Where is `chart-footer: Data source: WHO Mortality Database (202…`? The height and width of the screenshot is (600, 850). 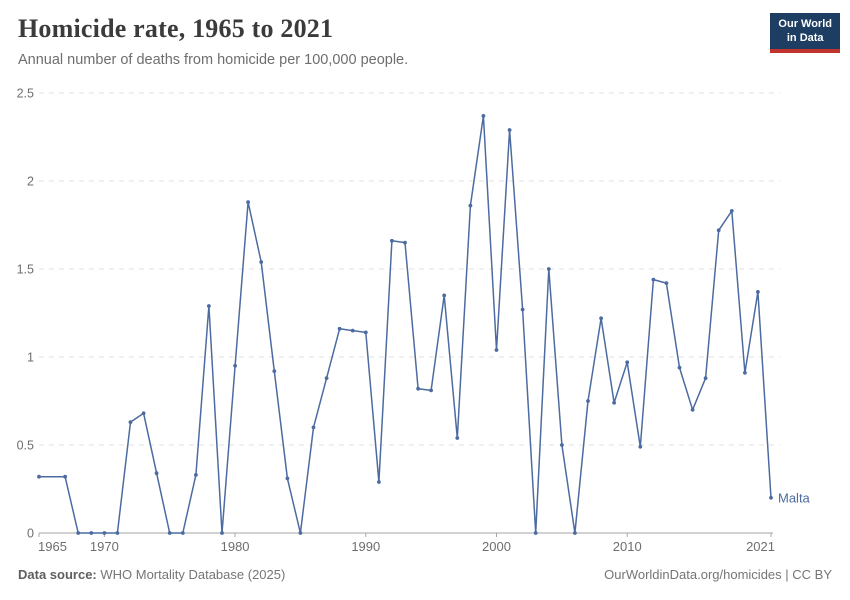 chart-footer: Data source: WHO Mortality Database (202… is located at coordinates (425, 574).